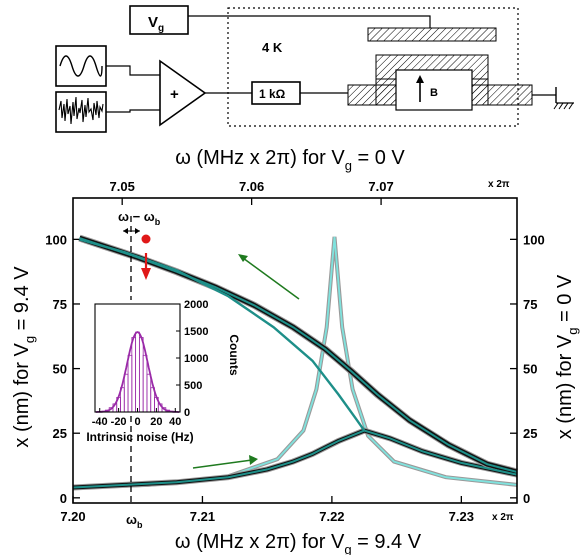 This screenshot has height=555, width=586. I want to click on top-axis-title: ω (MHz x 2π) for Vg = 0 V, so click(290, 160).